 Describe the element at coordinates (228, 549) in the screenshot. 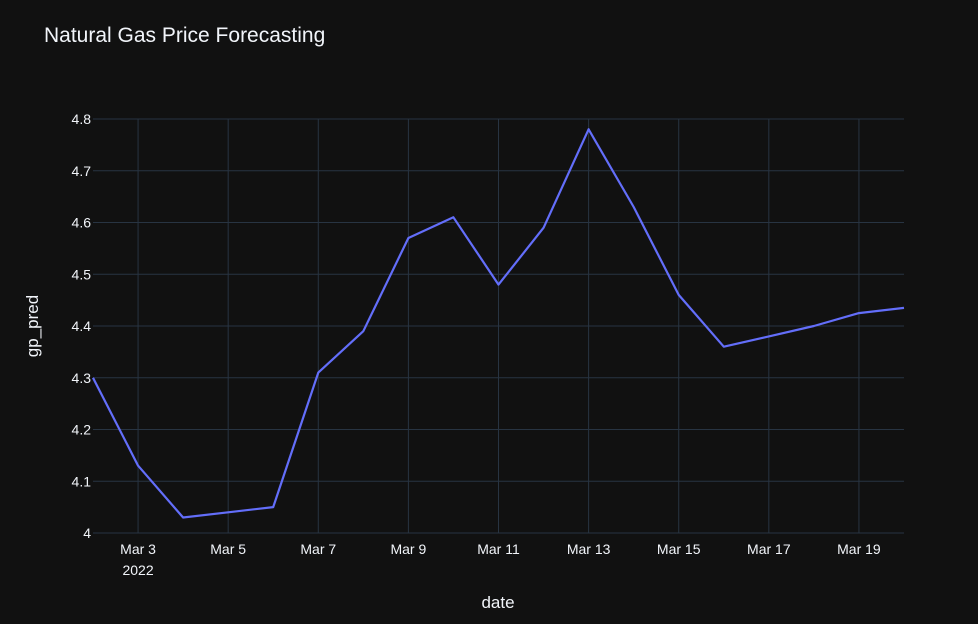

I see `x-tick-label: Mar 5` at that location.